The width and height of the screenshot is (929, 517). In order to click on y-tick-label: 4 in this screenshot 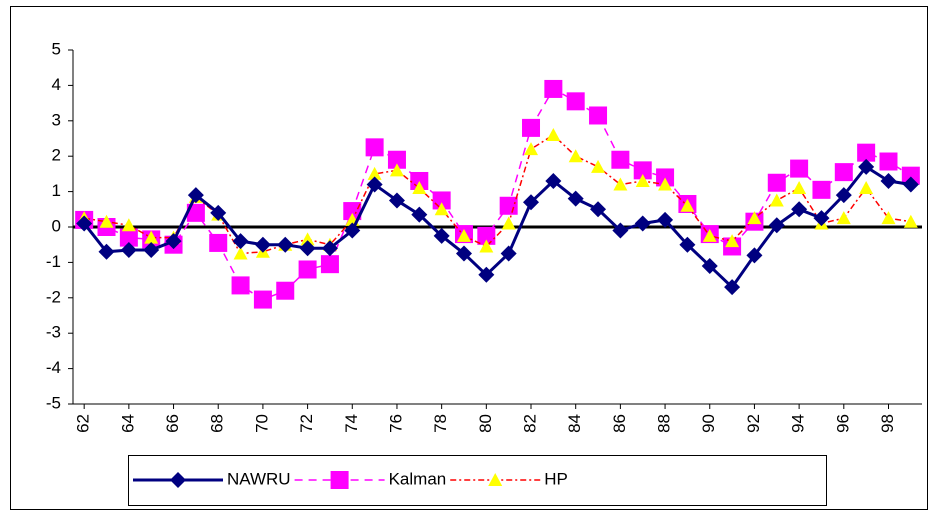, I will do `click(56, 84)`.